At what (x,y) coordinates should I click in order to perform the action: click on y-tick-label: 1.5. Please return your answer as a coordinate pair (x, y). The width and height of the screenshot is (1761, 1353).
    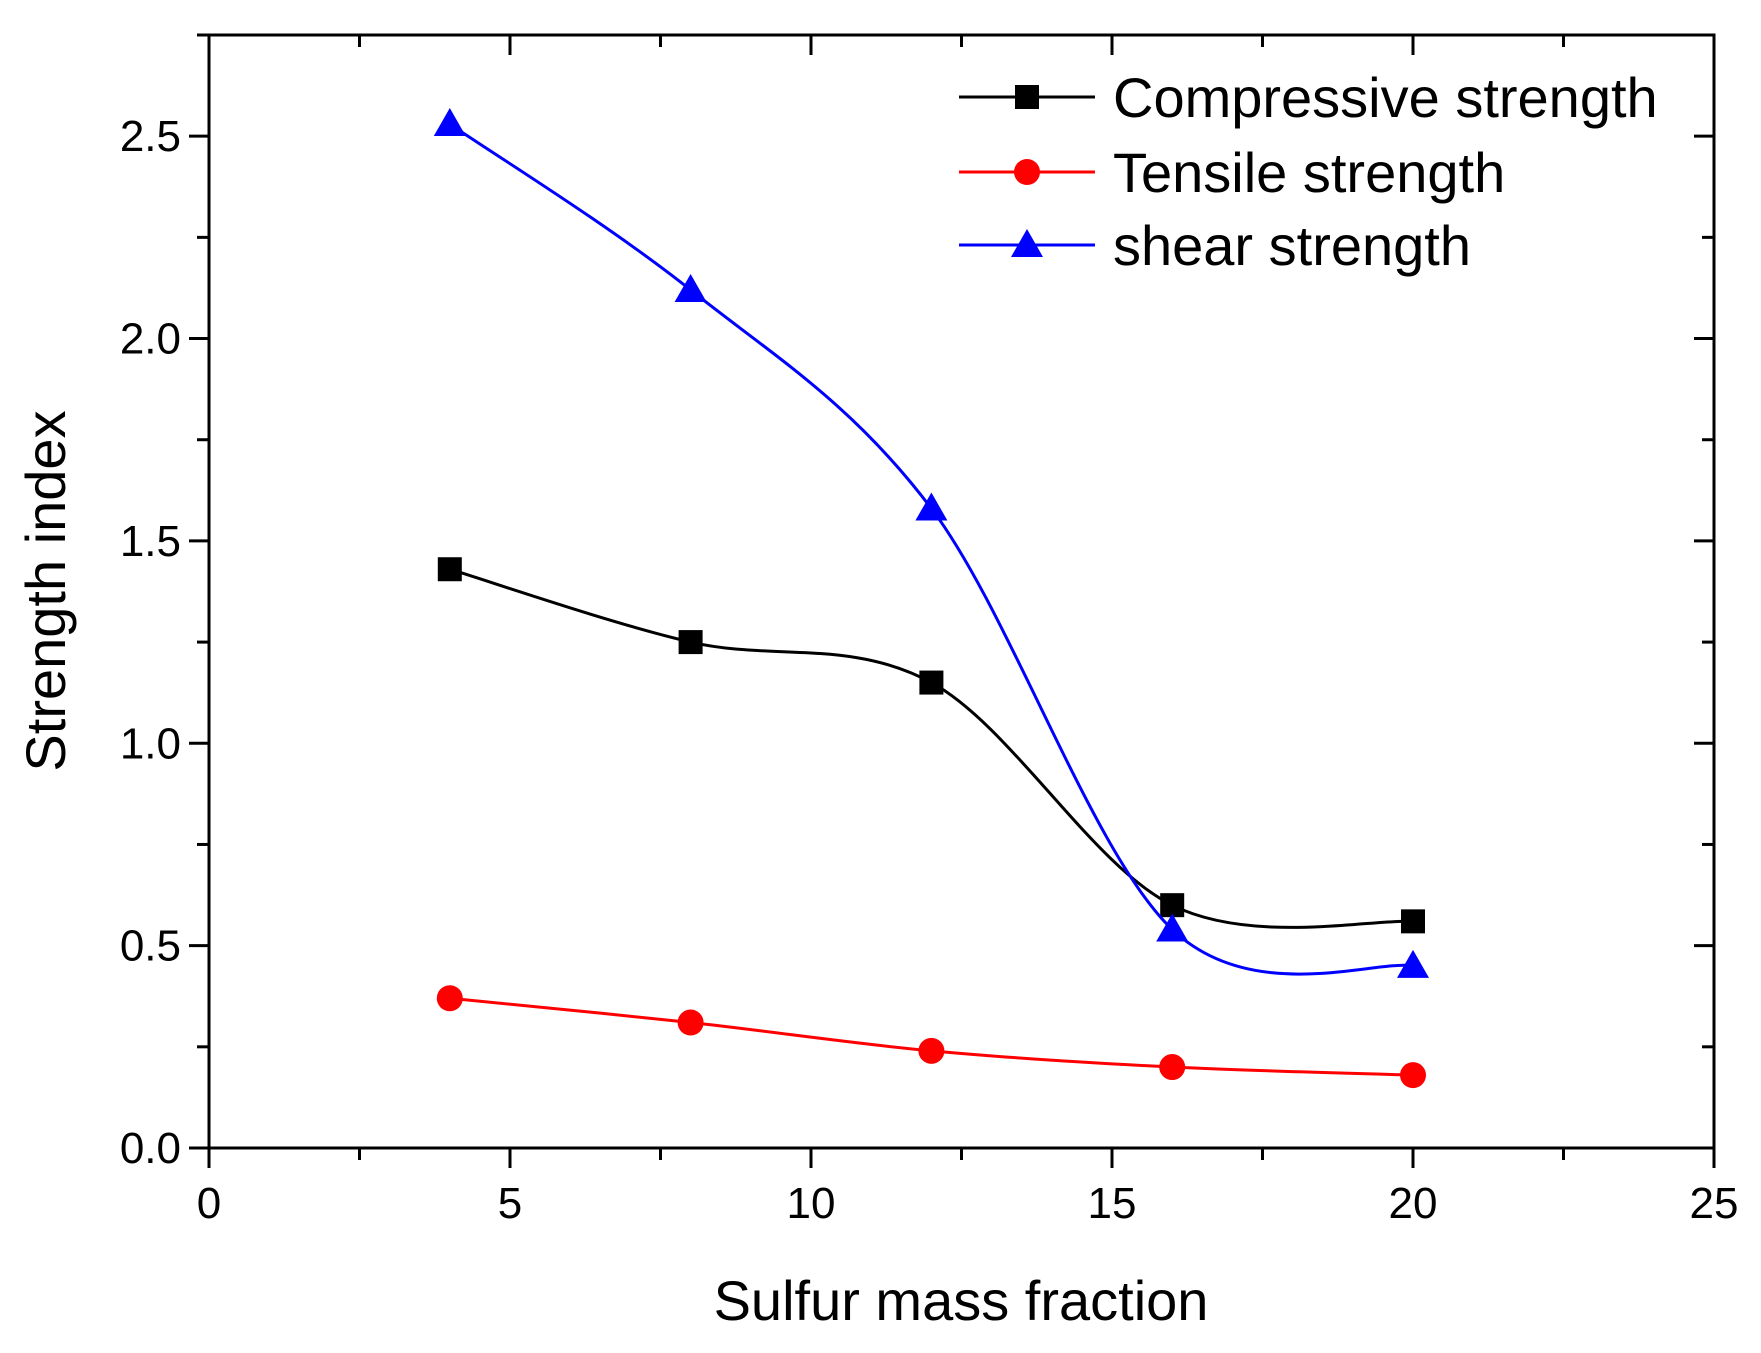
    Looking at the image, I should click on (150, 541).